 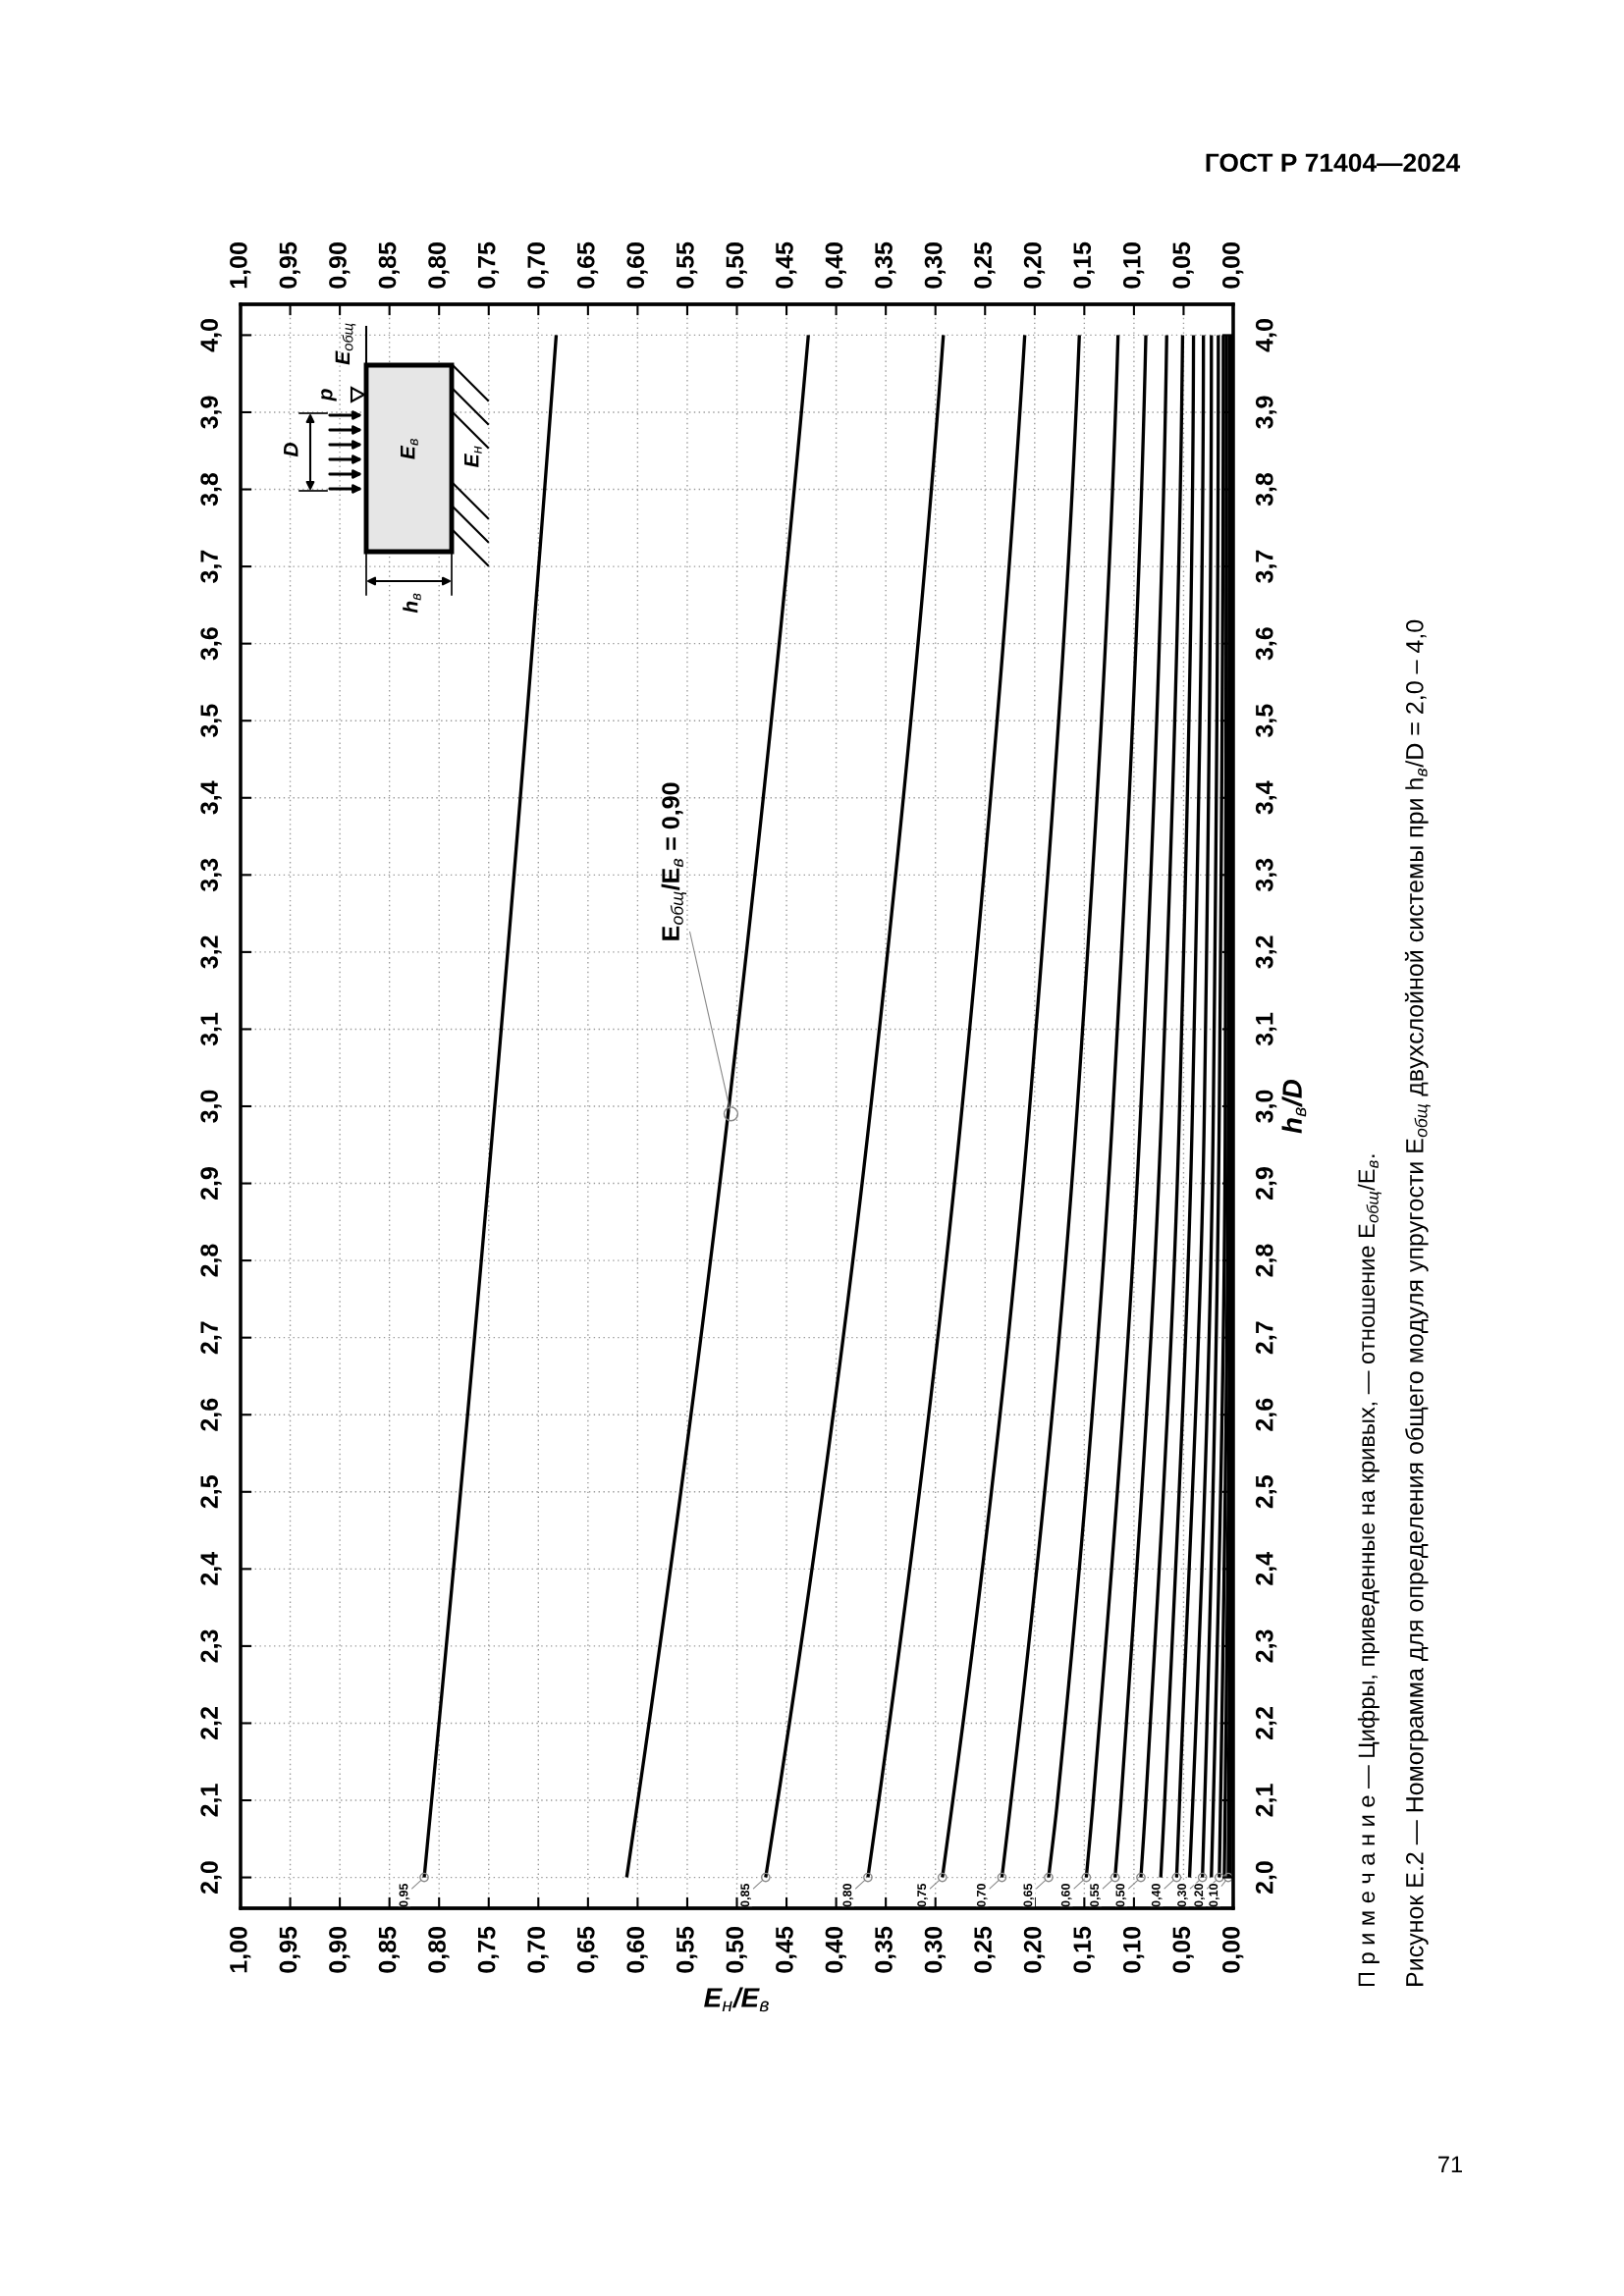 What do you see at coordinates (211, 644) in the screenshot?
I see `y-tick-label: 3,6` at bounding box center [211, 644].